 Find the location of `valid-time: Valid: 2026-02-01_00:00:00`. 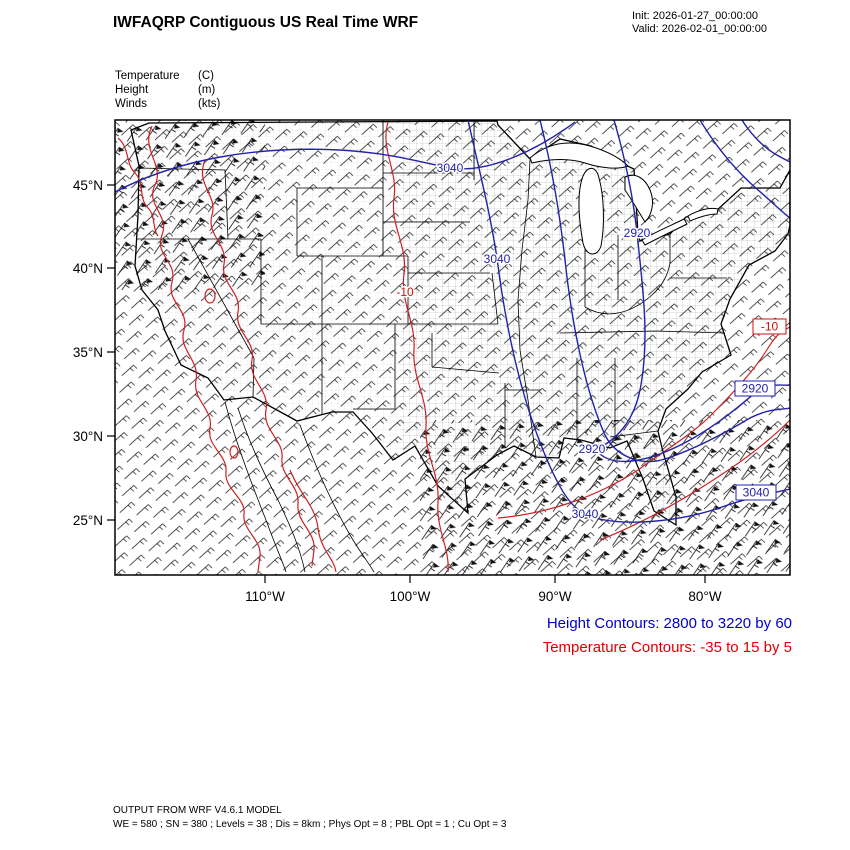

valid-time: Valid: 2026-02-01_00:00:00 is located at coordinates (699, 29).